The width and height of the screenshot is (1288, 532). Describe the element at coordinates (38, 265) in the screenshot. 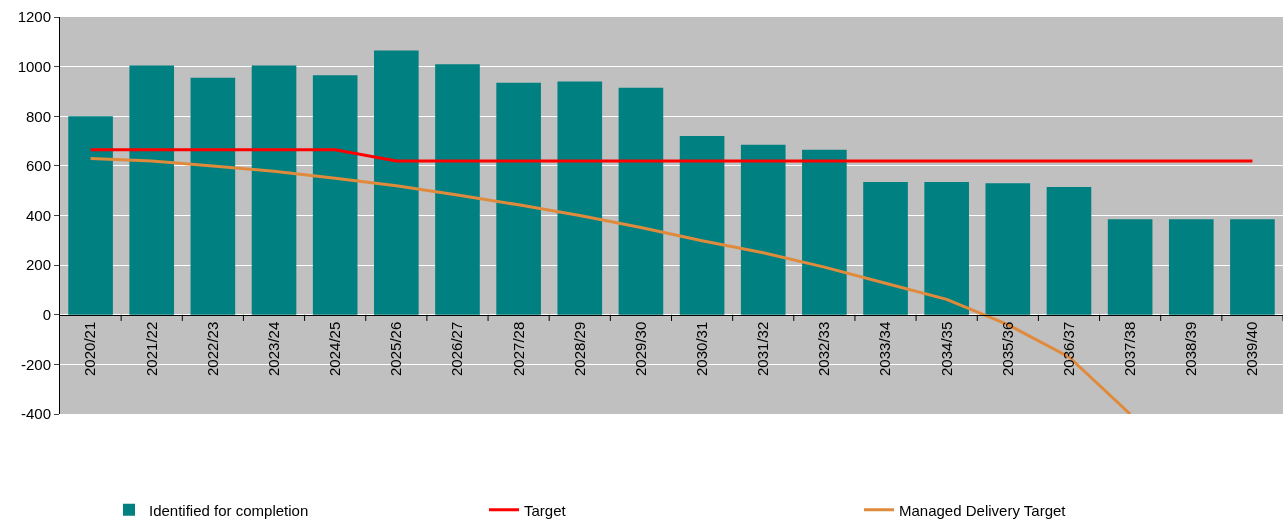

I see `y-tick-label: 200` at that location.